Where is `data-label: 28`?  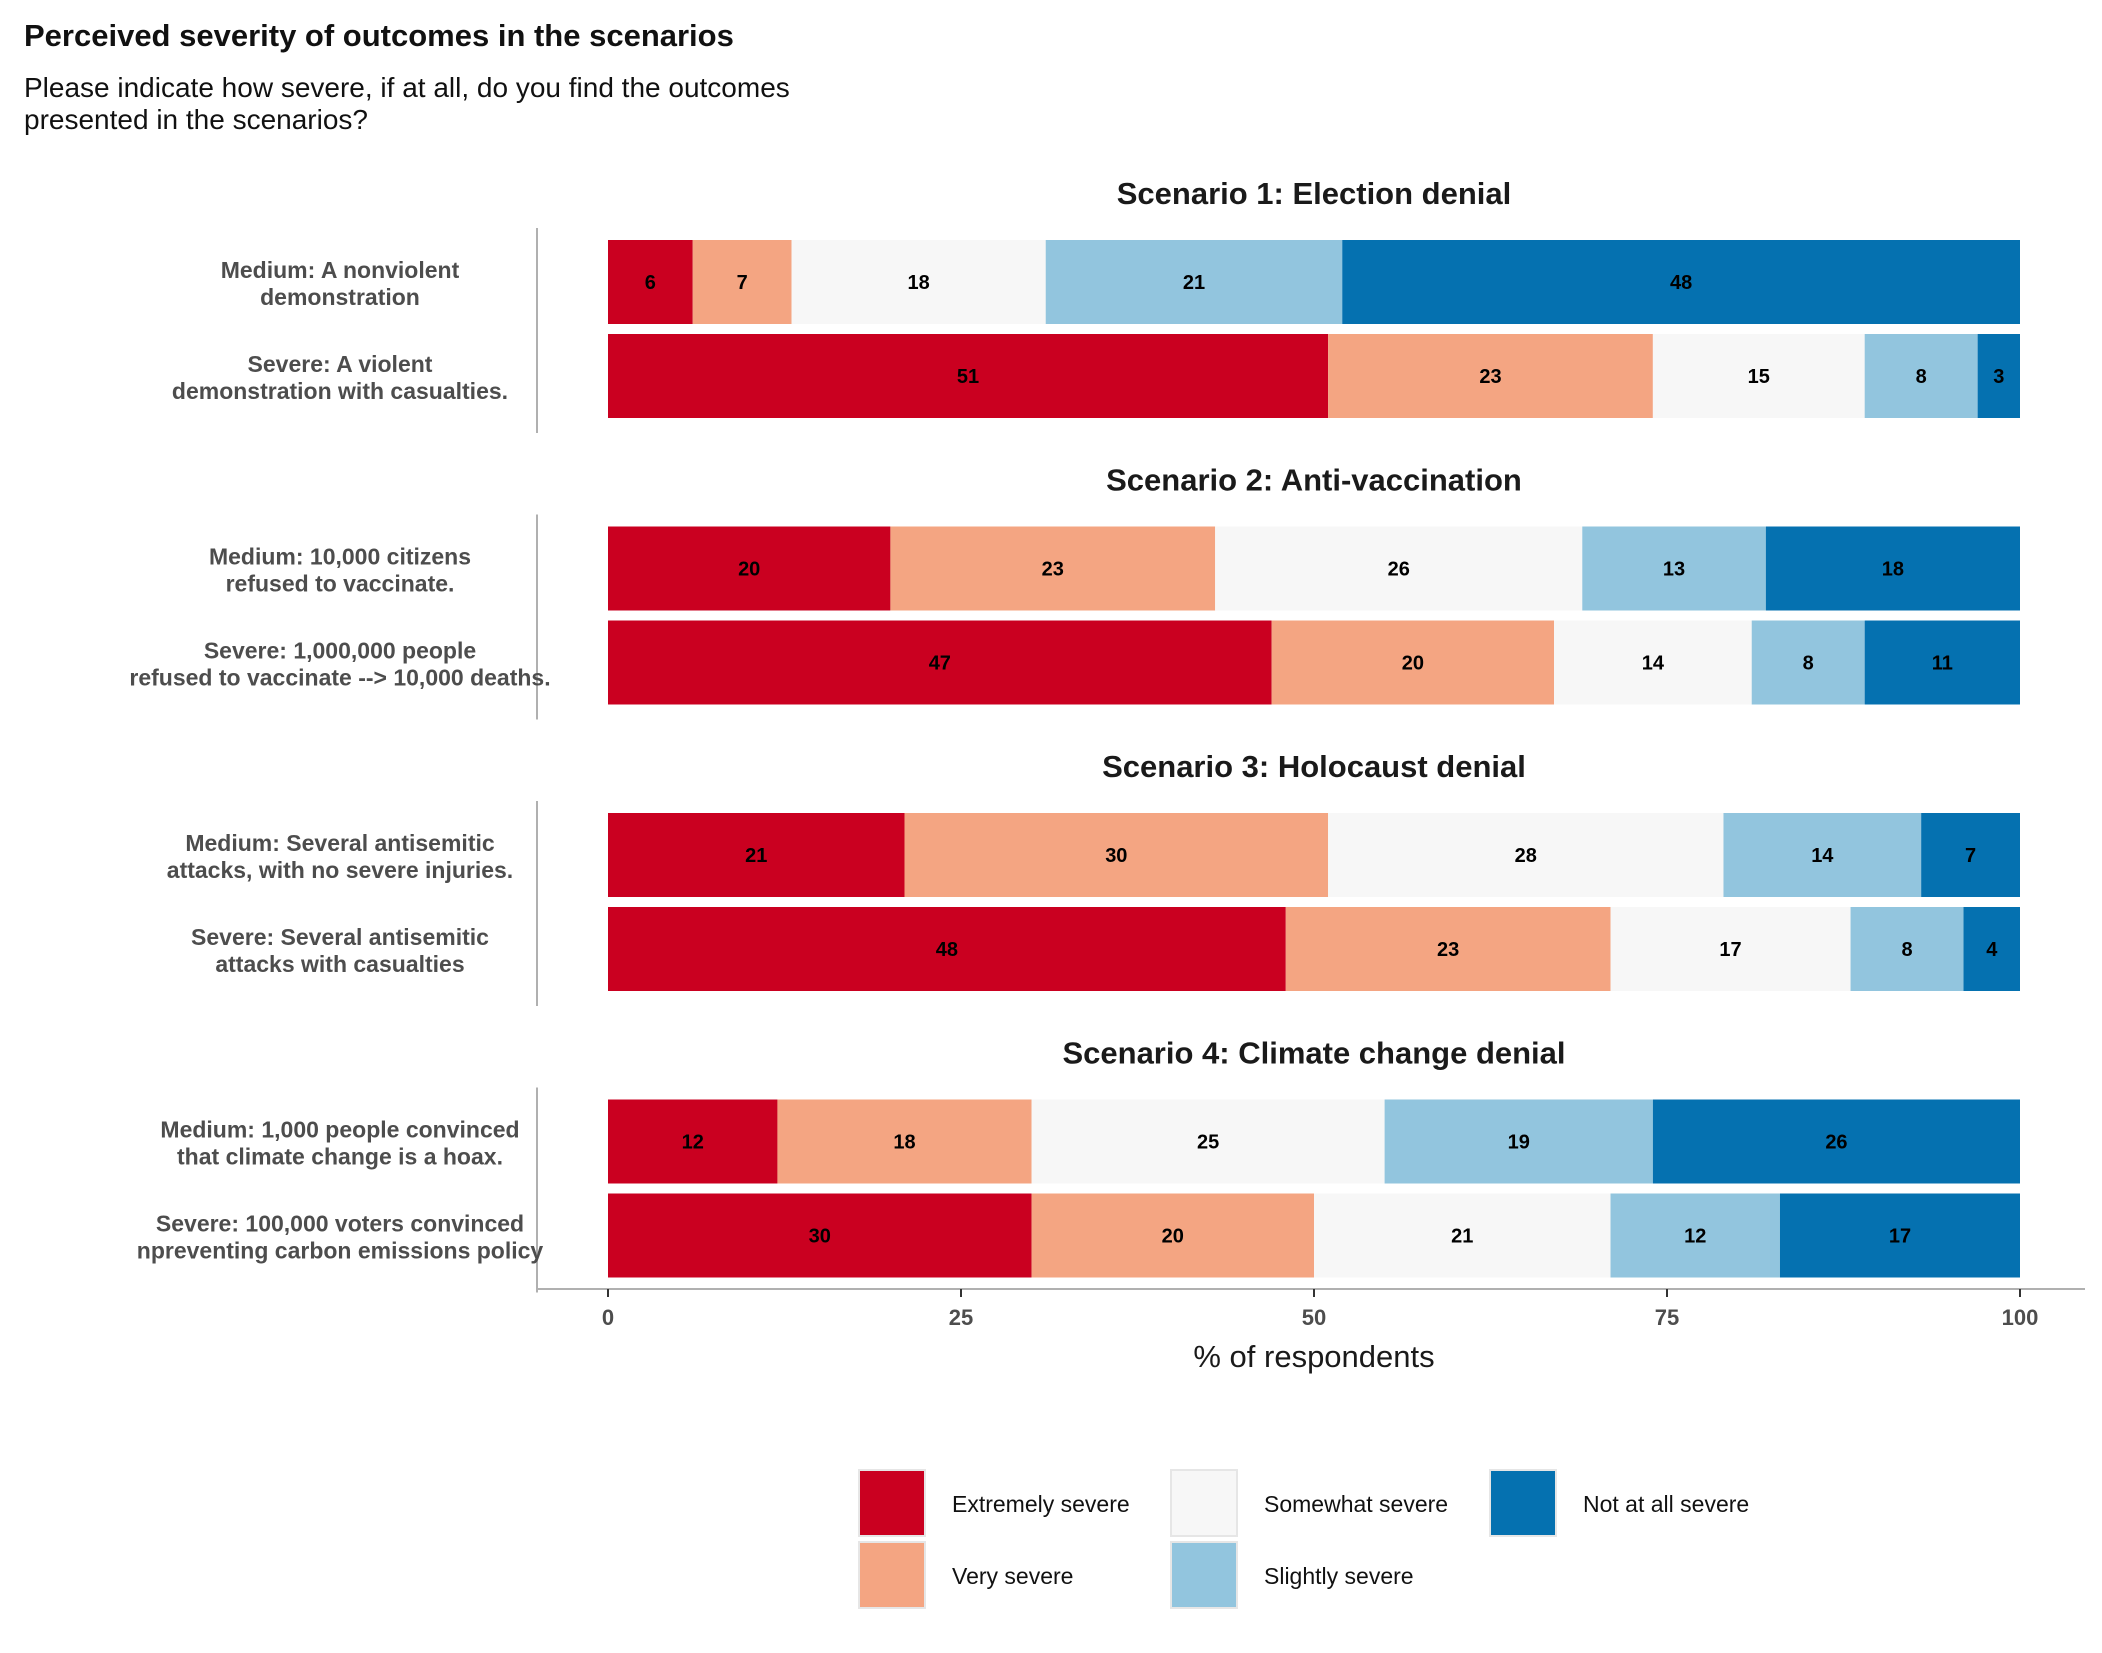
data-label: 28 is located at coordinates (1526, 856).